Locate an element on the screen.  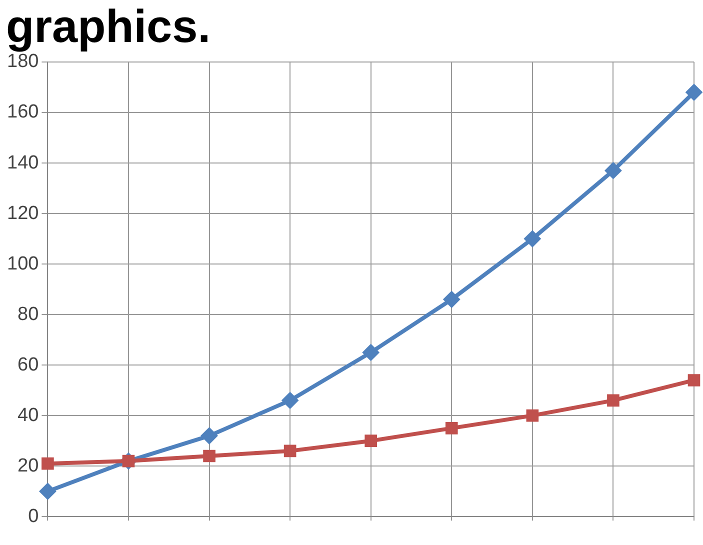
y-tick-label: 140 is located at coordinates (23, 163).